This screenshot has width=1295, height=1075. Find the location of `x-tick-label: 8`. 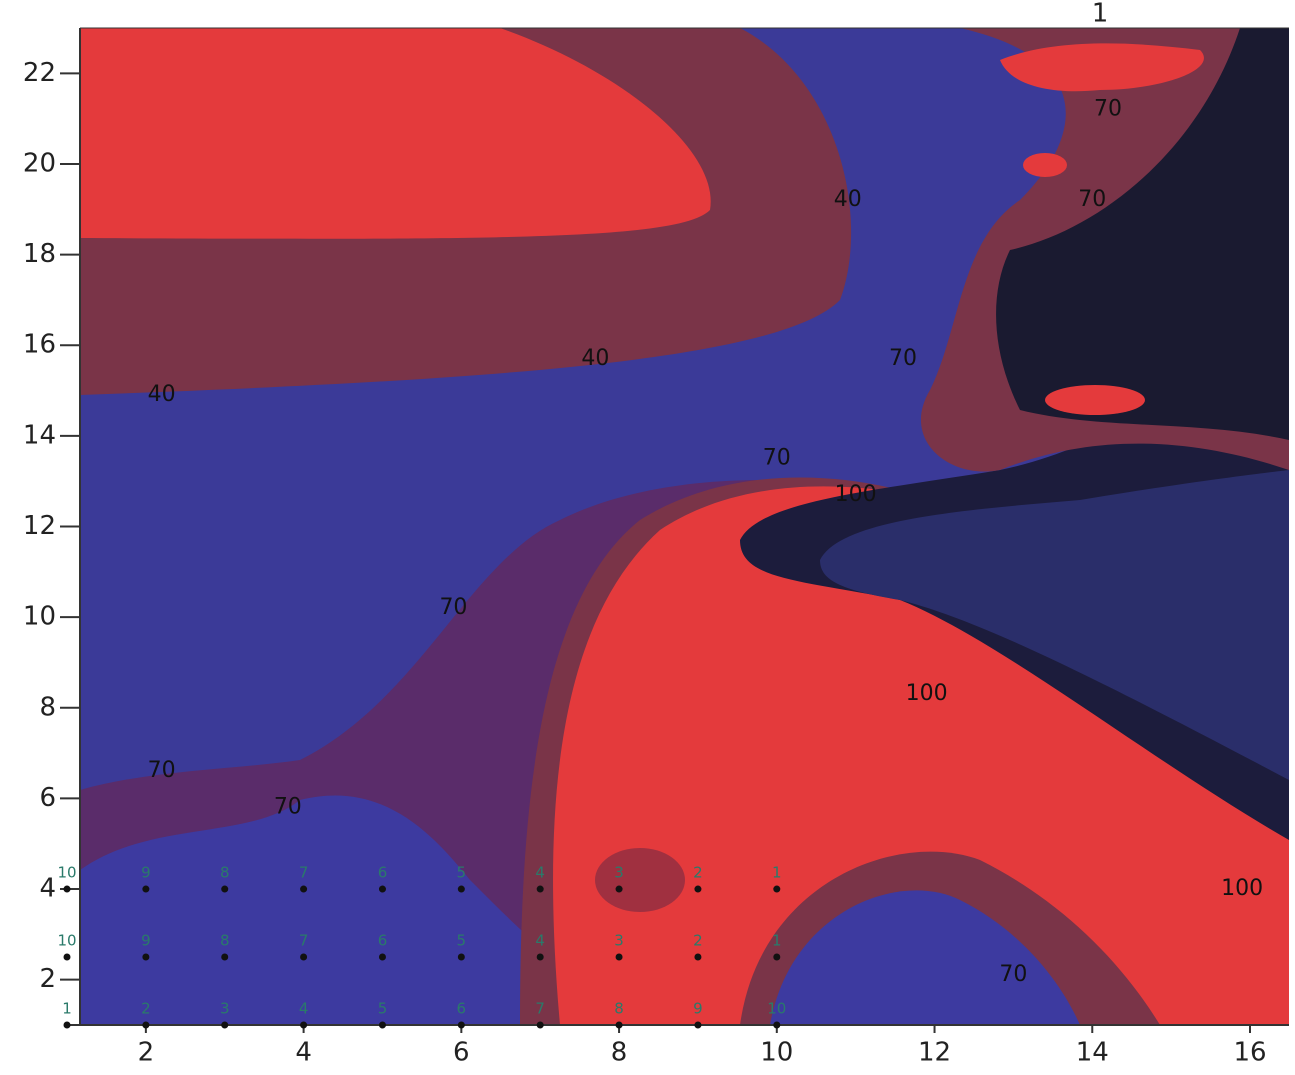

x-tick-label: 8 is located at coordinates (619, 1053).